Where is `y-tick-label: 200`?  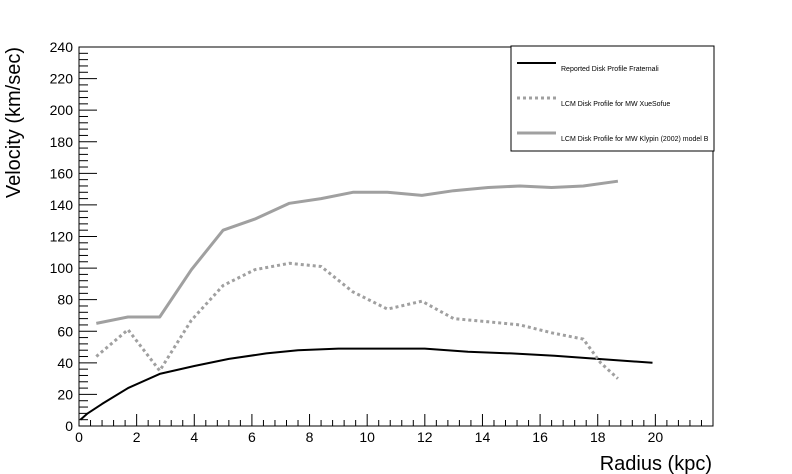
y-tick-label: 200 is located at coordinates (62, 110).